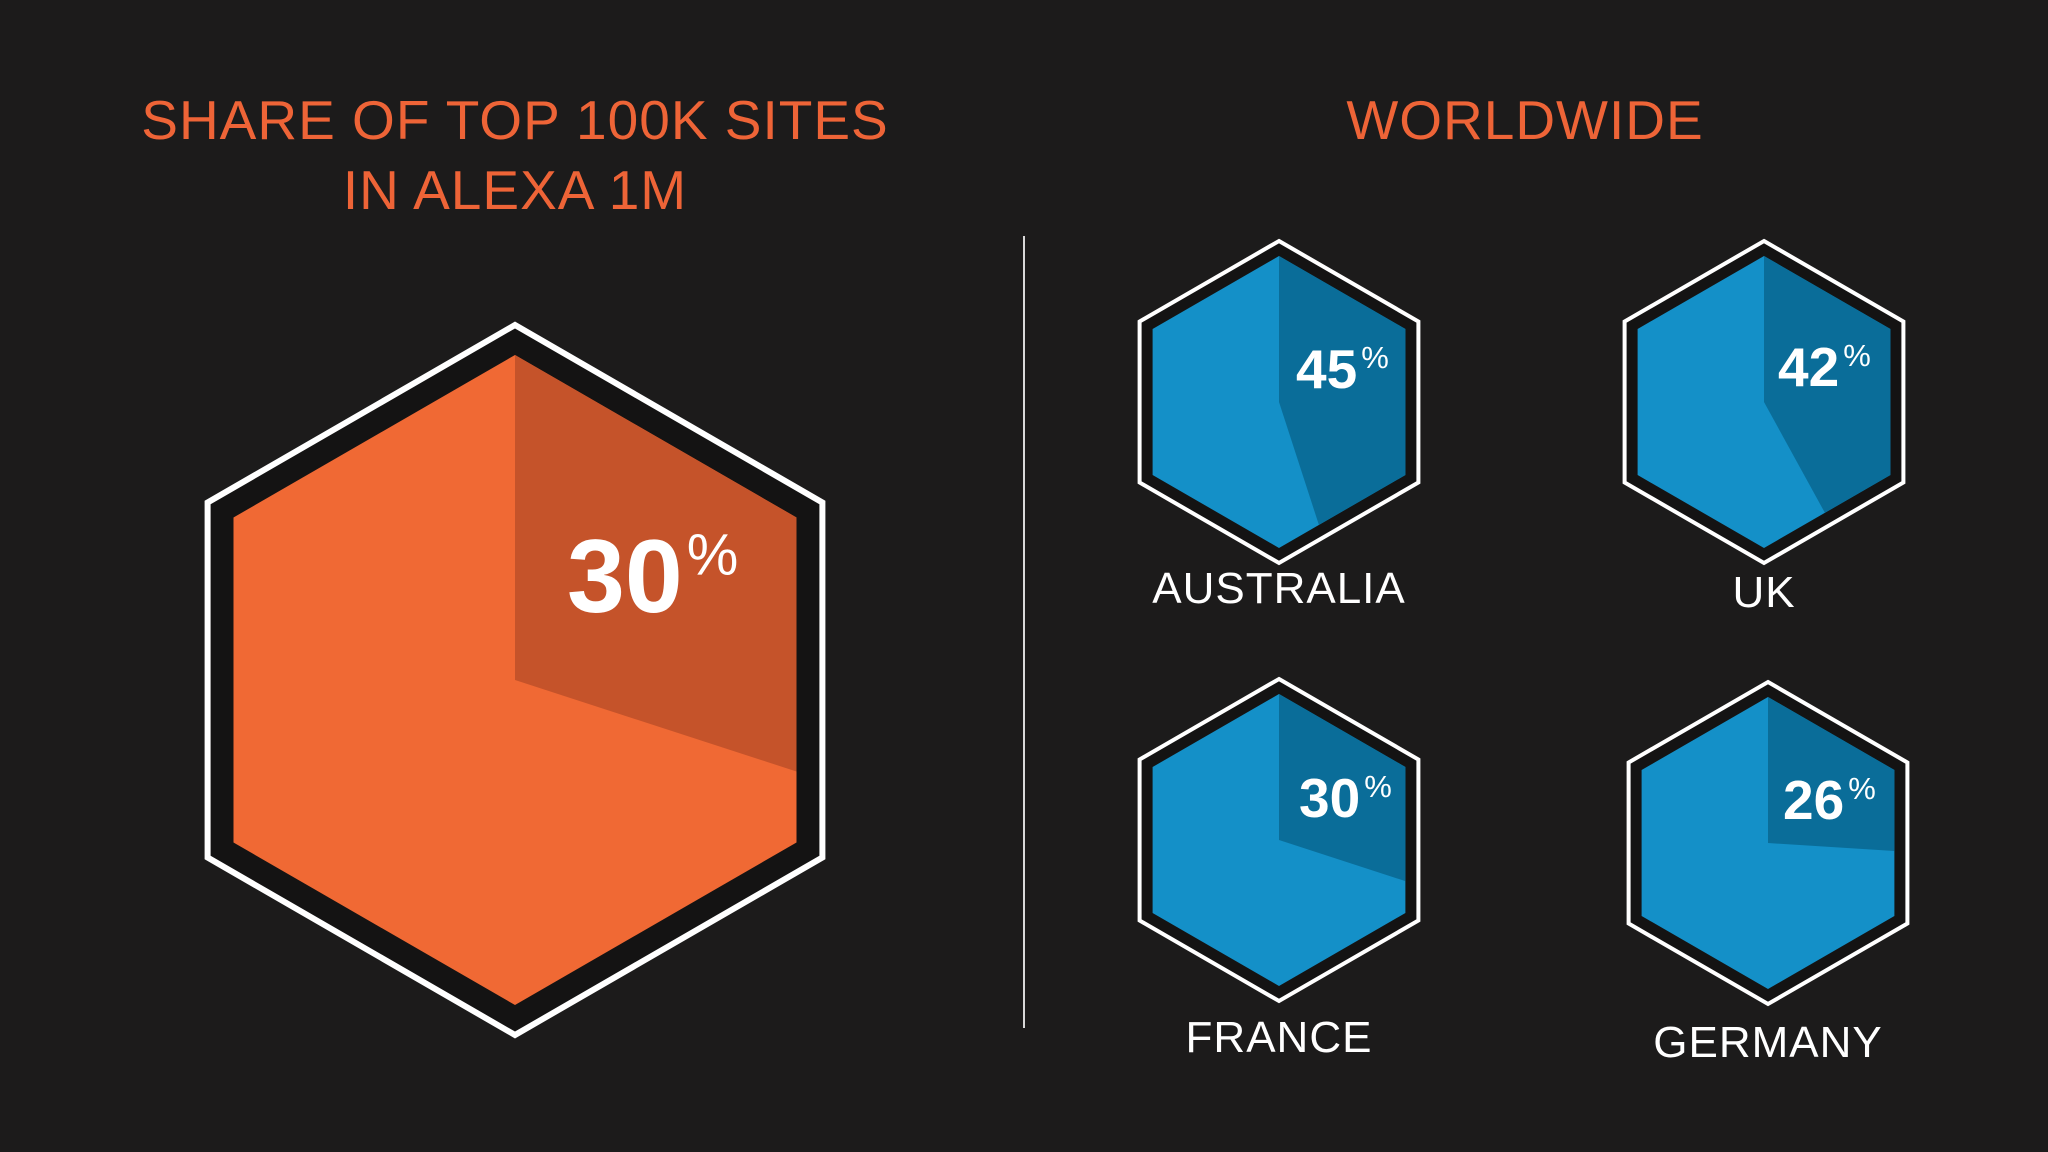 The image size is (2048, 1152). What do you see at coordinates (1345, 798) in the screenshot?
I see `country-hexagon-france-value-label: 30%` at bounding box center [1345, 798].